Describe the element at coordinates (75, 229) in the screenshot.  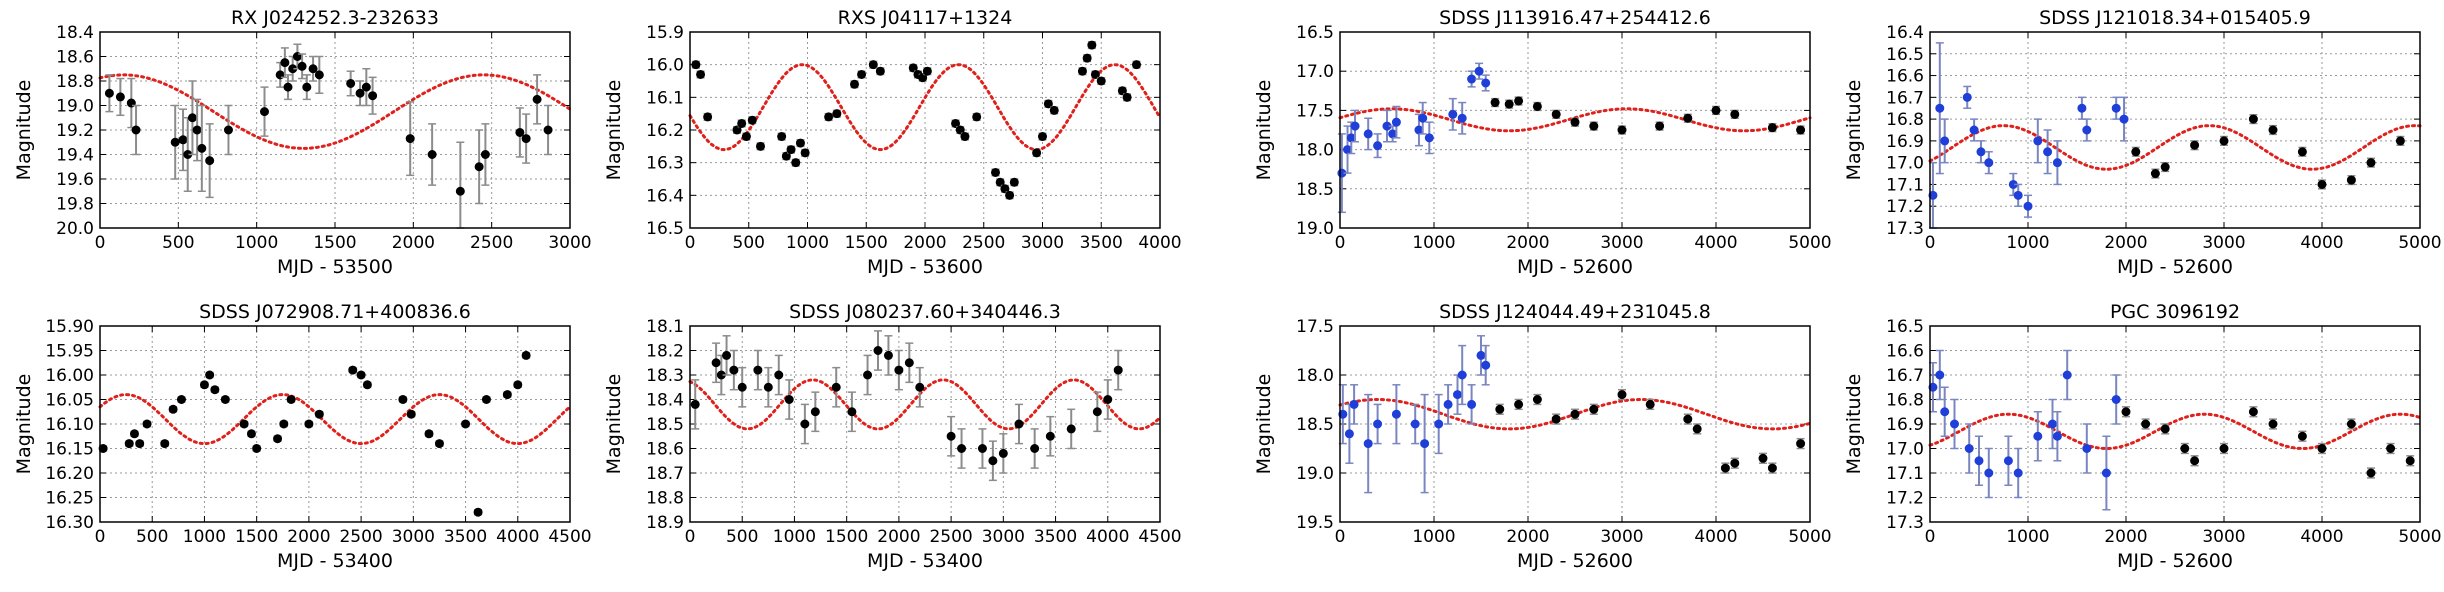
I see `y-tick-label: 20.0` at that location.